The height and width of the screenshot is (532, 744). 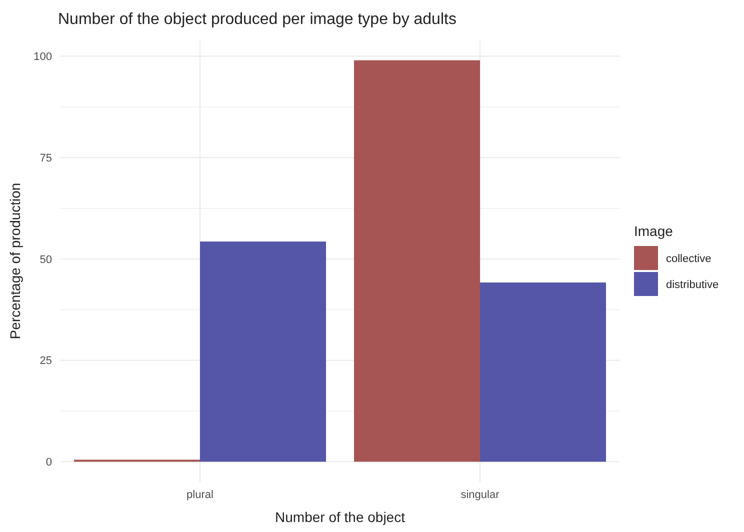 What do you see at coordinates (43, 57) in the screenshot?
I see `y-tick-label: 100` at bounding box center [43, 57].